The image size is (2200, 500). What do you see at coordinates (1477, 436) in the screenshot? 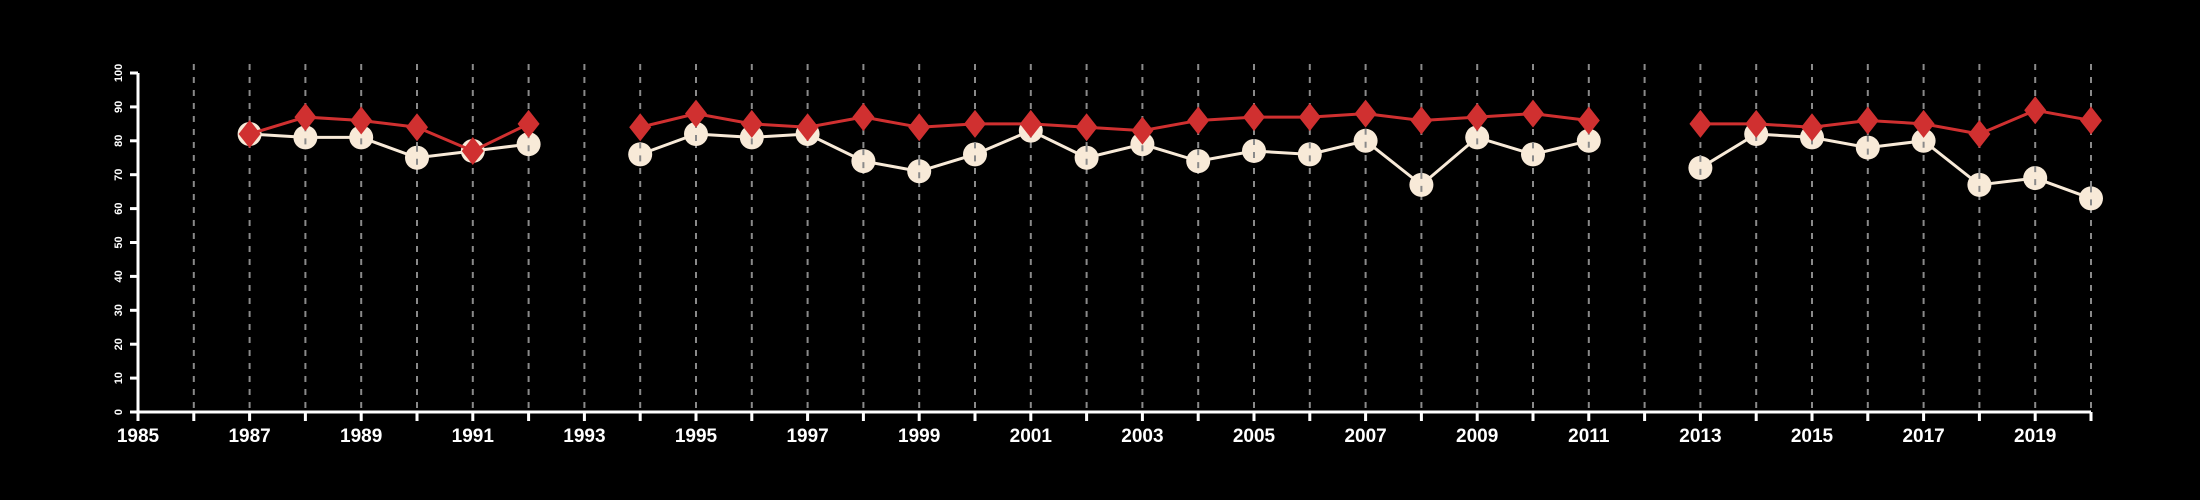
I see `x-tick-label: 2009` at bounding box center [1477, 436].